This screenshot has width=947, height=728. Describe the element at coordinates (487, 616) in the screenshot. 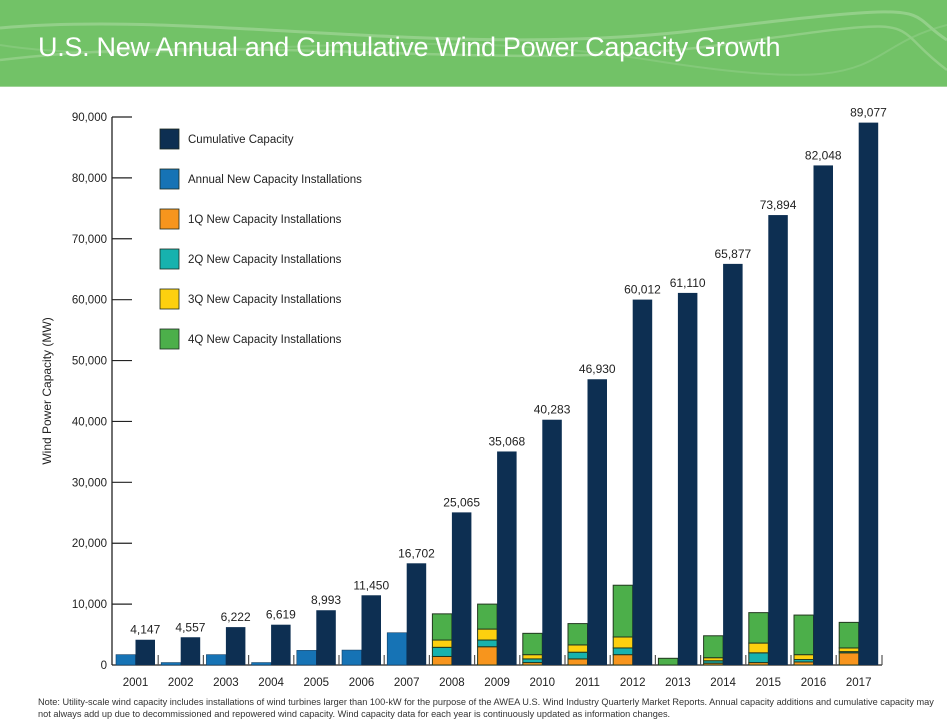

I see `bar-q4-2009` at that location.